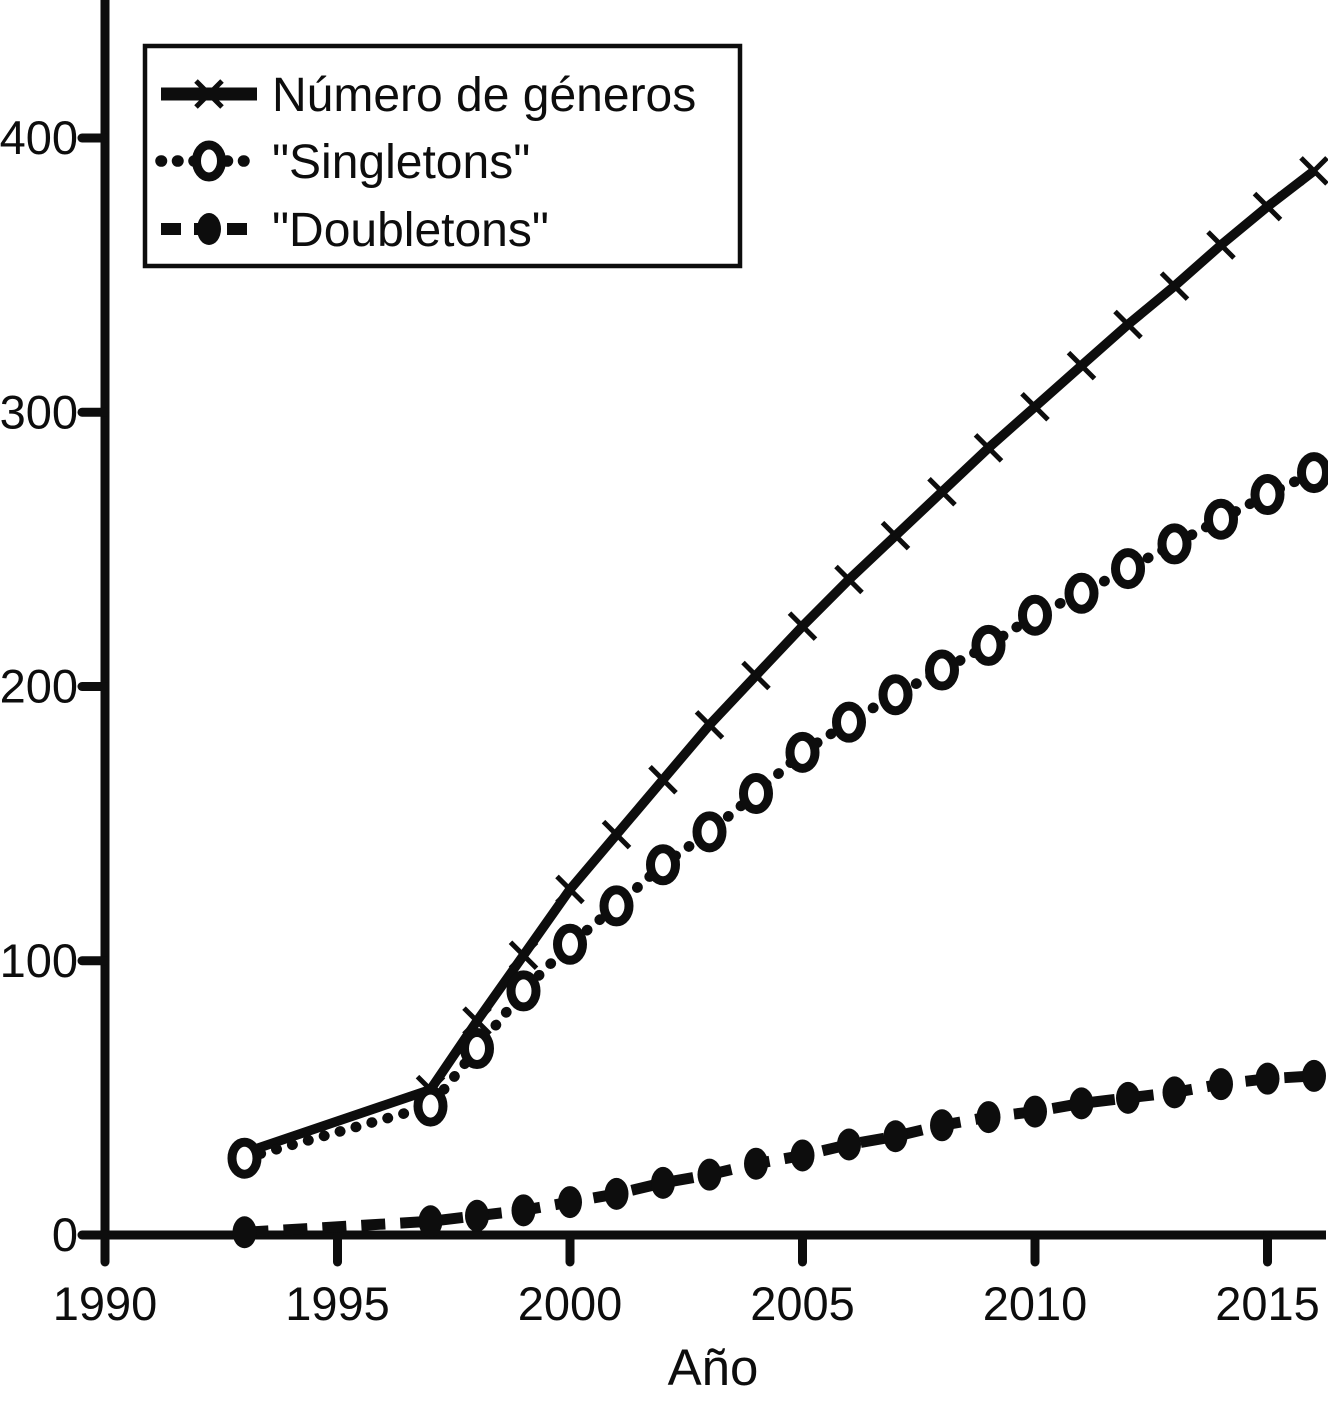 Image resolution: width=1328 pixels, height=1405 pixels. I want to click on legend-item-label: "Singletons", so click(401, 162).